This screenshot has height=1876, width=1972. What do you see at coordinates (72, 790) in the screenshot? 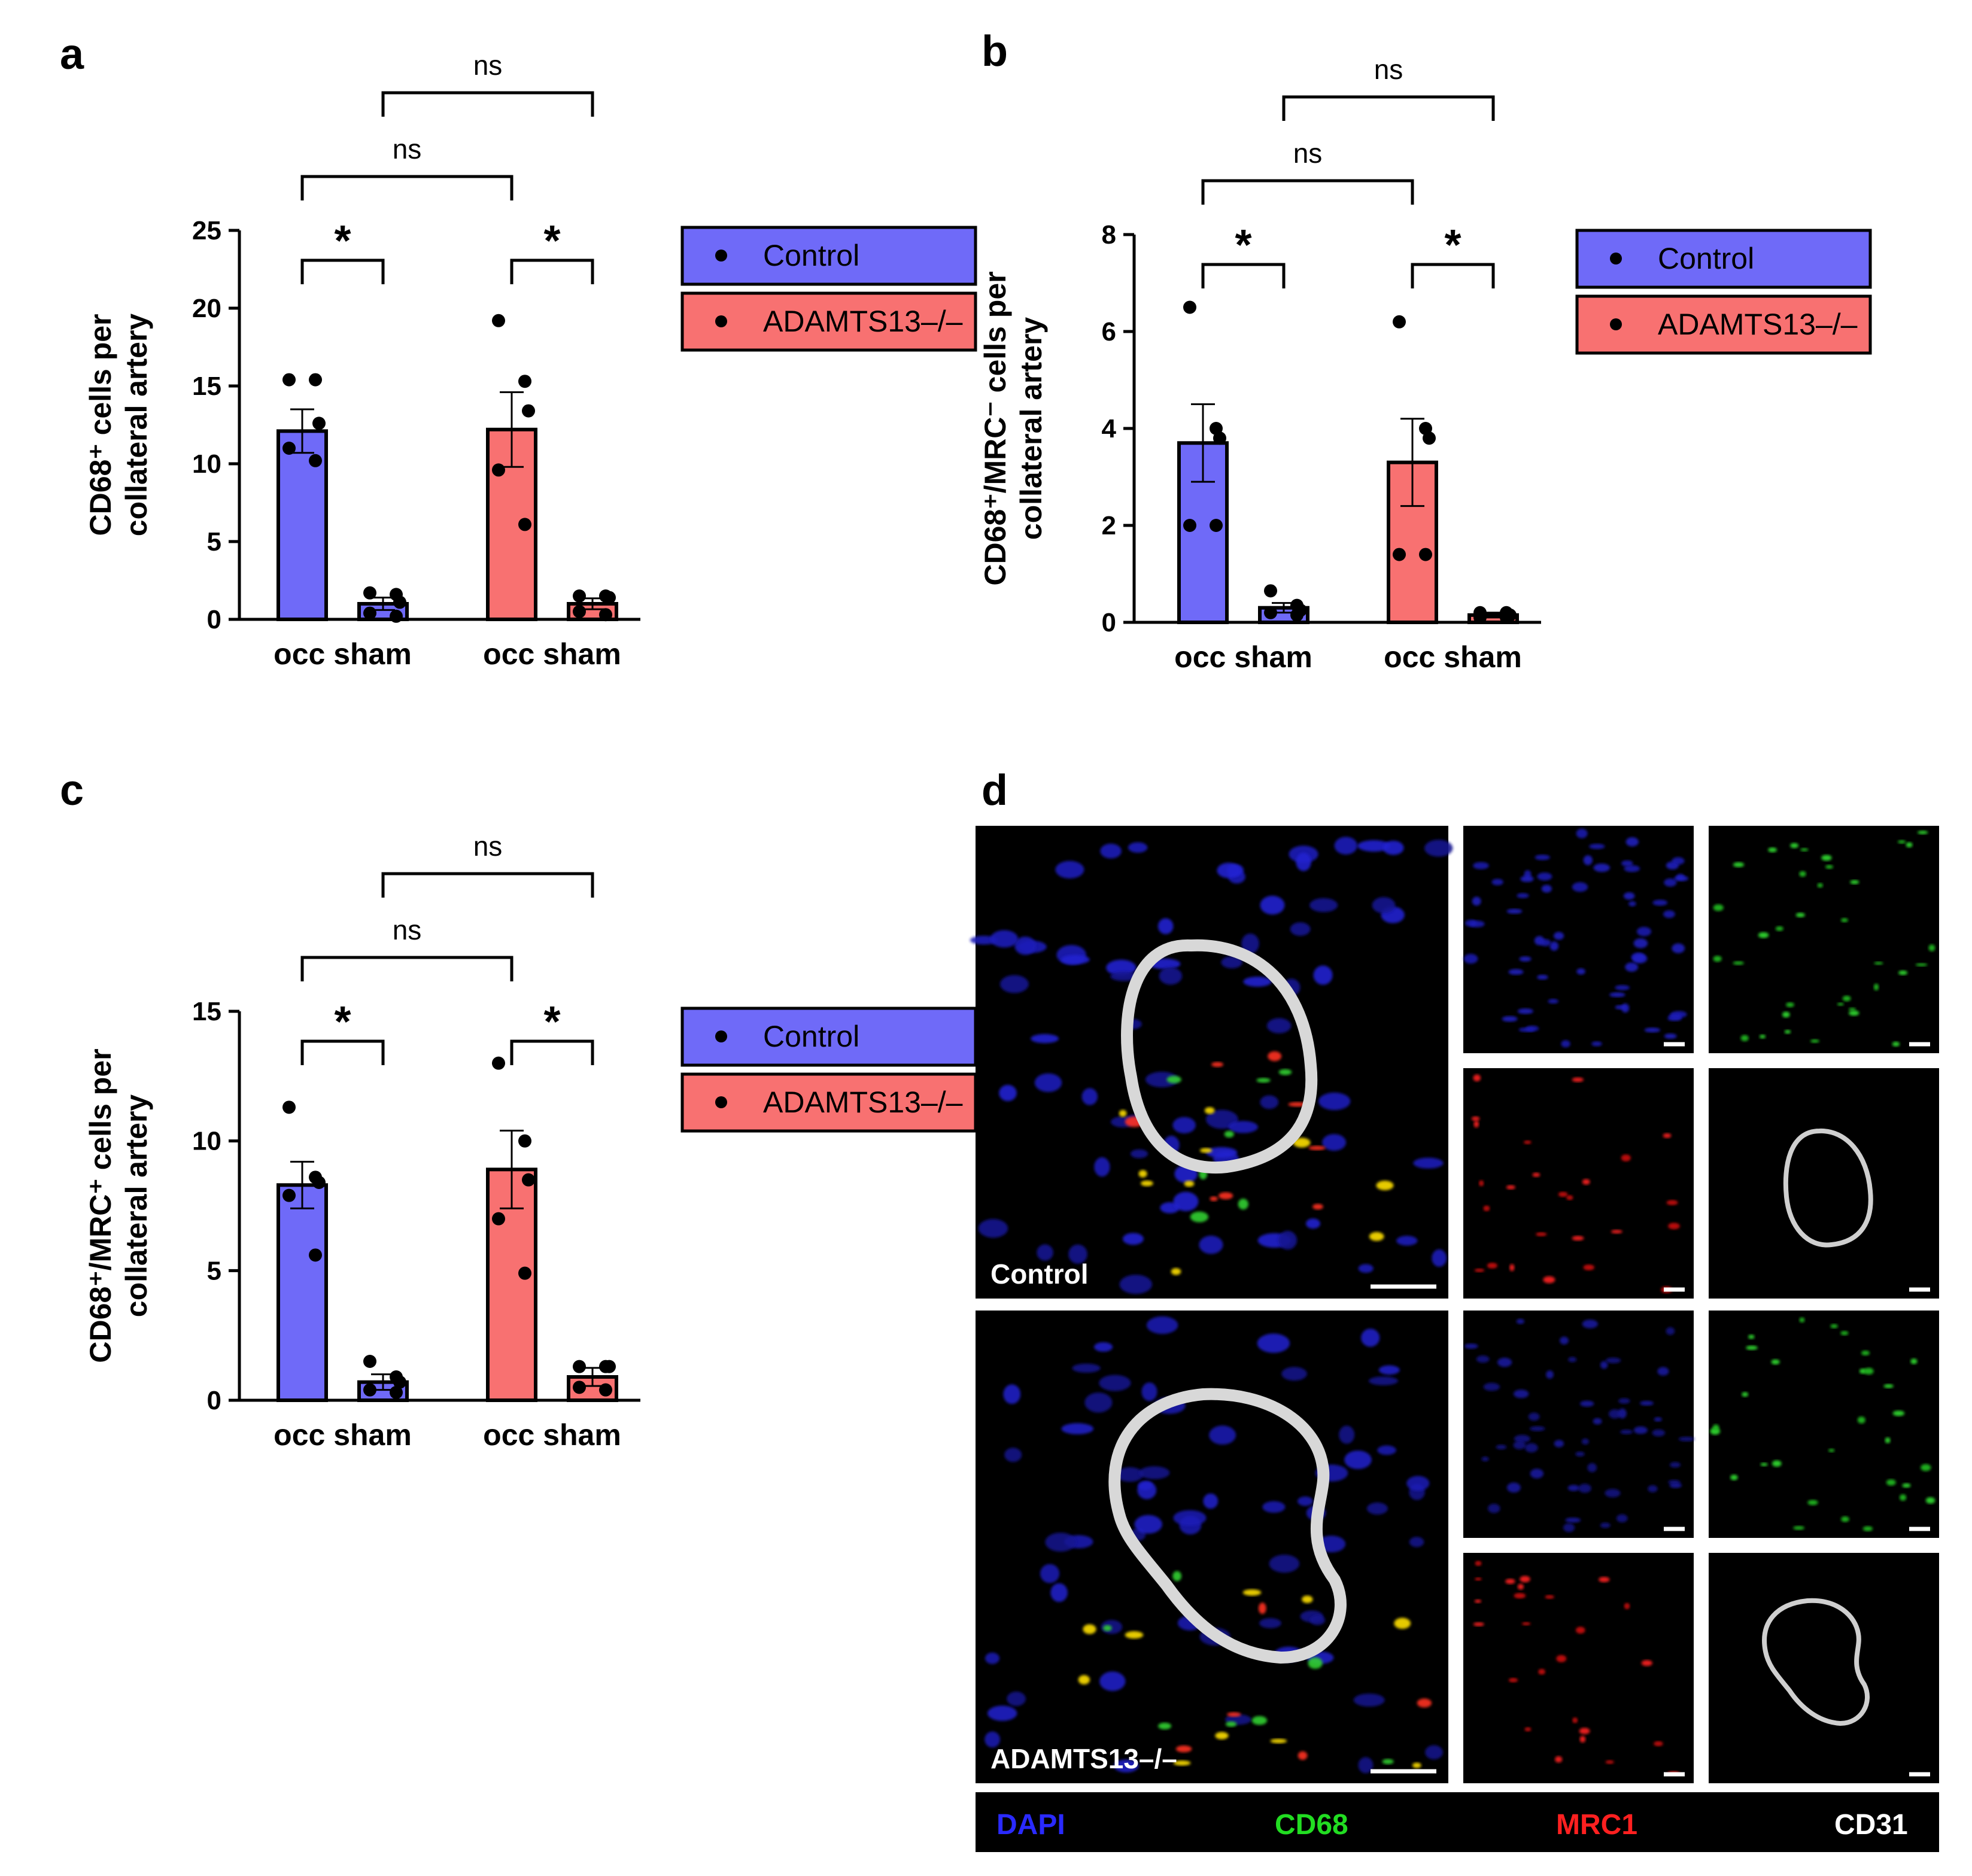
I see `panel-label-c: c` at bounding box center [72, 790].